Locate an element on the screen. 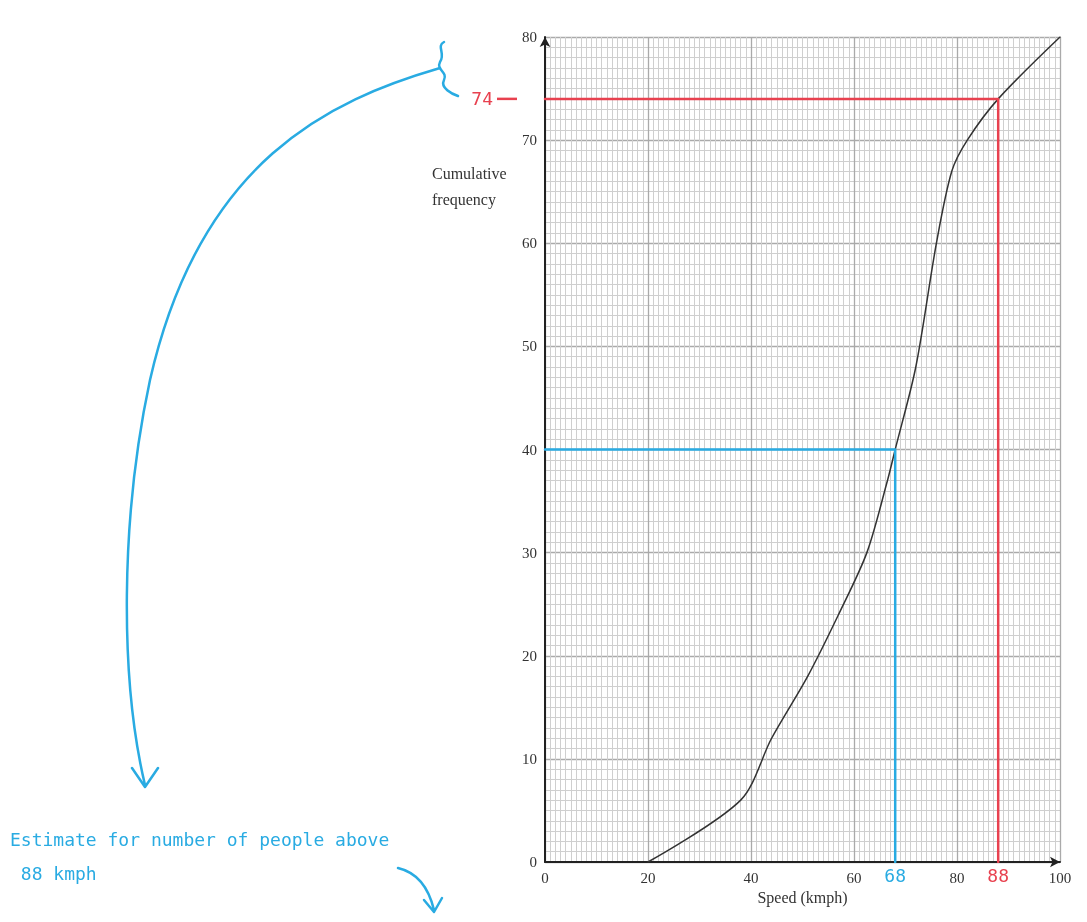 This screenshot has width=1087, height=922. x-tick-label: 100 is located at coordinates (1060, 877).